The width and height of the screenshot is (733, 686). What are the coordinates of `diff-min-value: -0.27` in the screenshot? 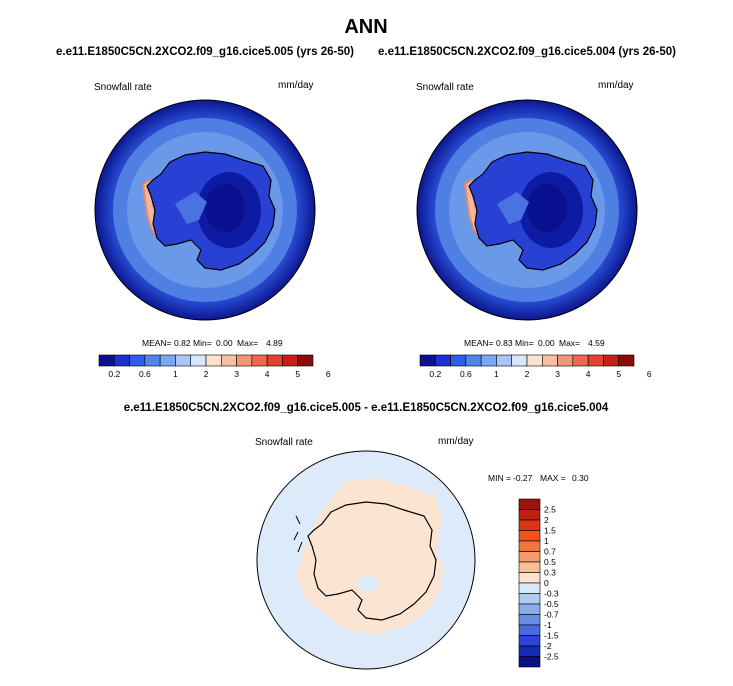 It's located at (523, 478).